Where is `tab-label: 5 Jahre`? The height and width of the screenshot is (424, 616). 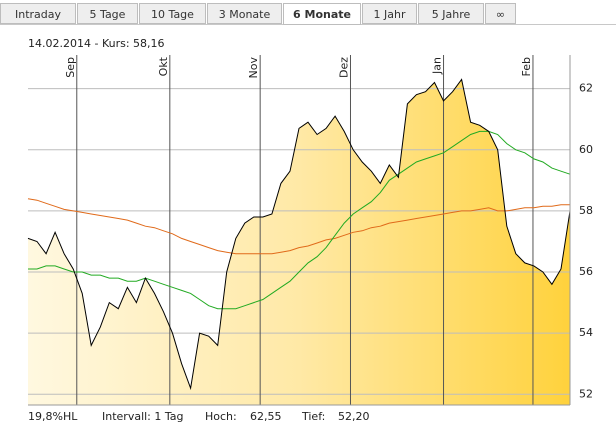 tab-label: 5 Jahre is located at coordinates (451, 14).